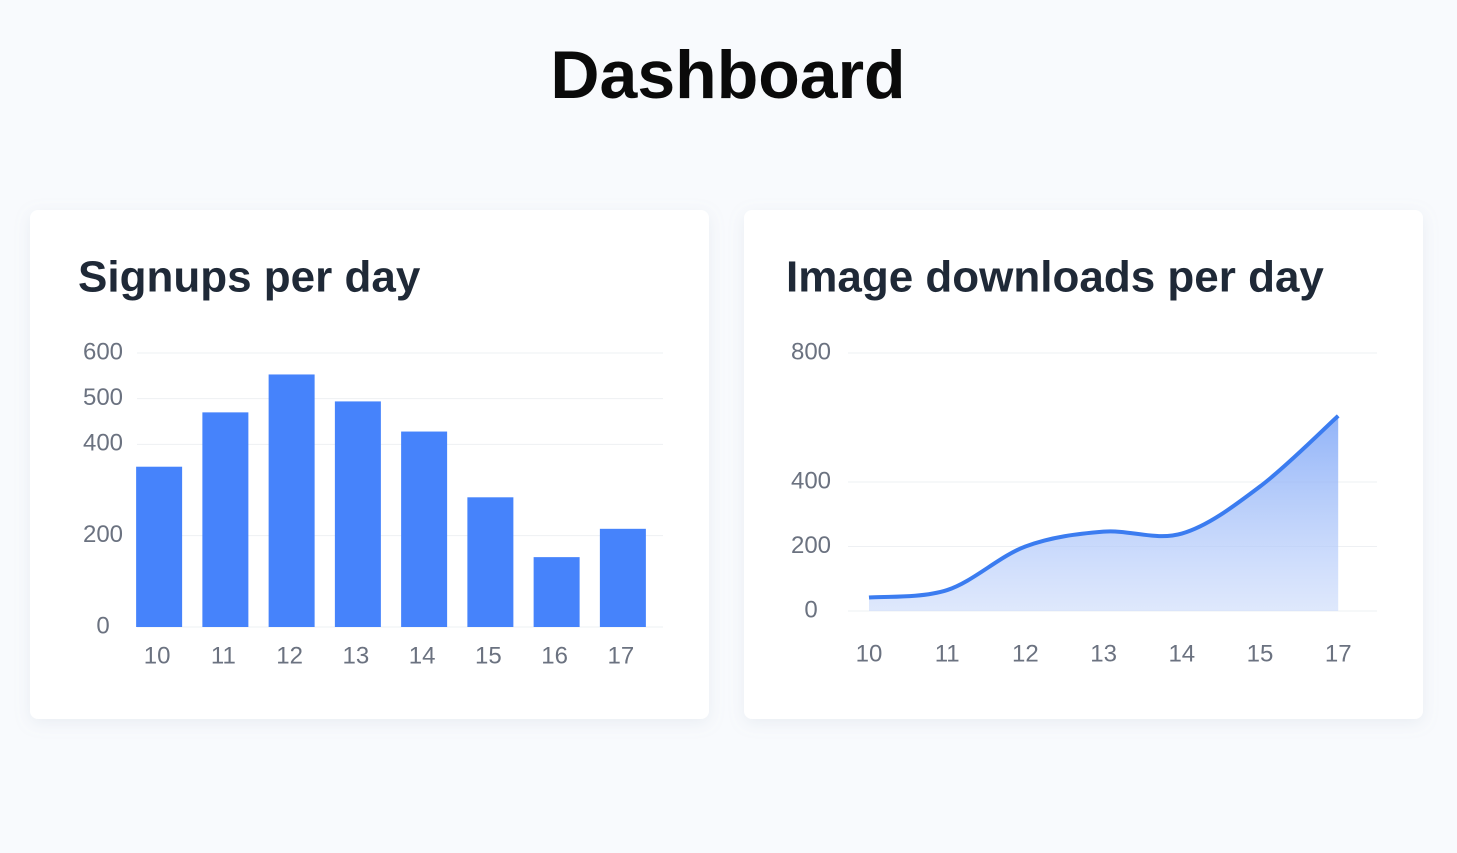 The height and width of the screenshot is (853, 1457). Describe the element at coordinates (1055, 277) in the screenshot. I see `card-title: Image downloads per day` at that location.